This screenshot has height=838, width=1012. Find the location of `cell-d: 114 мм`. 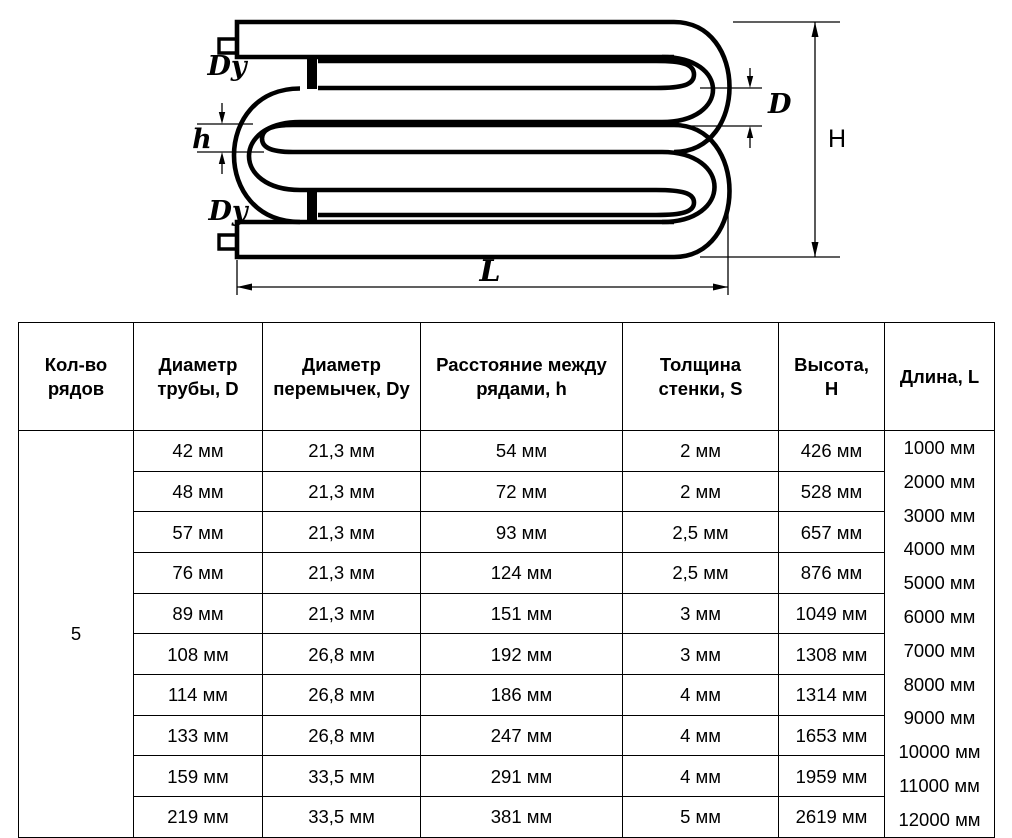

cell-d: 114 мм is located at coordinates (198, 694).